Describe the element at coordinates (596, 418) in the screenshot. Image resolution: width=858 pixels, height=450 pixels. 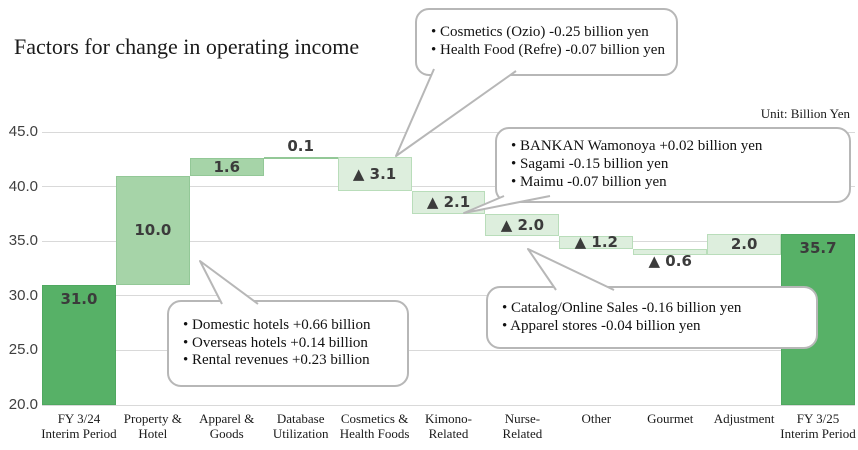
I see `x-axis-category-label: Other` at that location.